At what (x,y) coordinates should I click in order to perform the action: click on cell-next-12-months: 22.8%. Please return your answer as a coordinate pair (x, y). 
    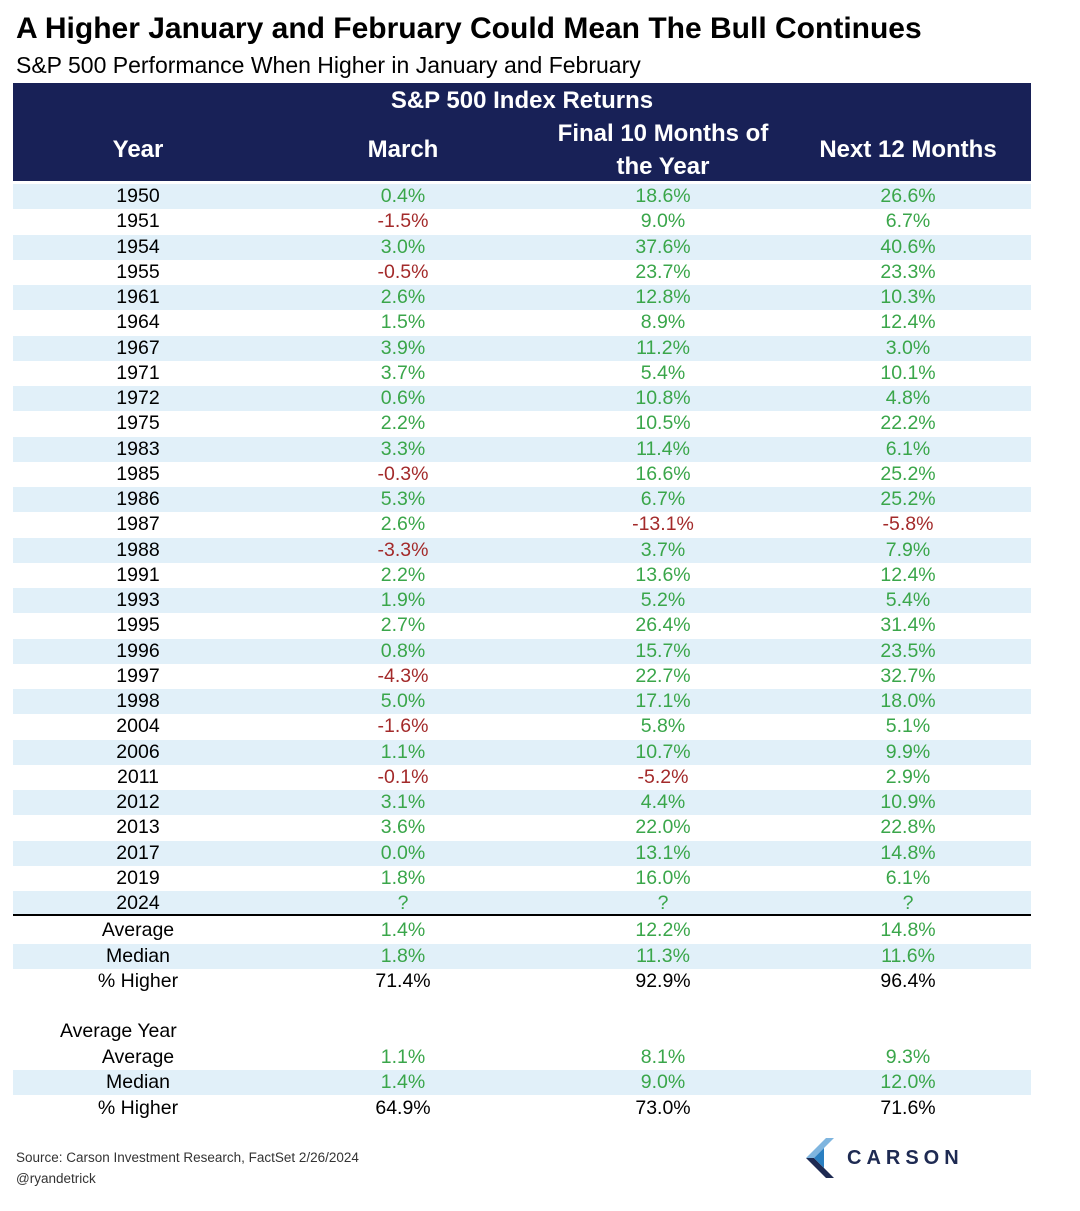
    Looking at the image, I should click on (908, 827).